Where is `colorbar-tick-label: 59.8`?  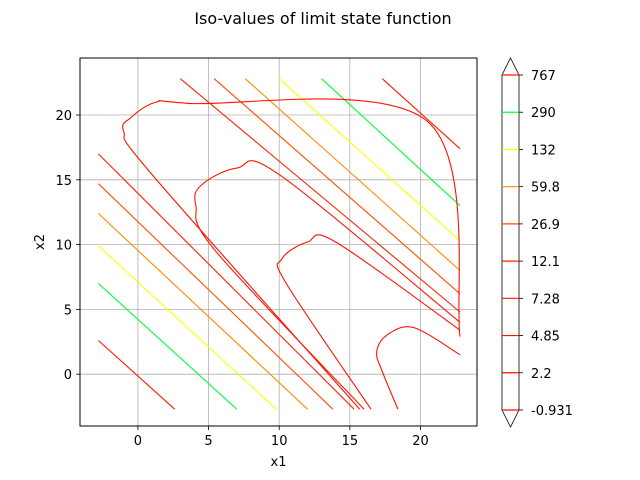
colorbar-tick-label: 59.8 is located at coordinates (545, 188).